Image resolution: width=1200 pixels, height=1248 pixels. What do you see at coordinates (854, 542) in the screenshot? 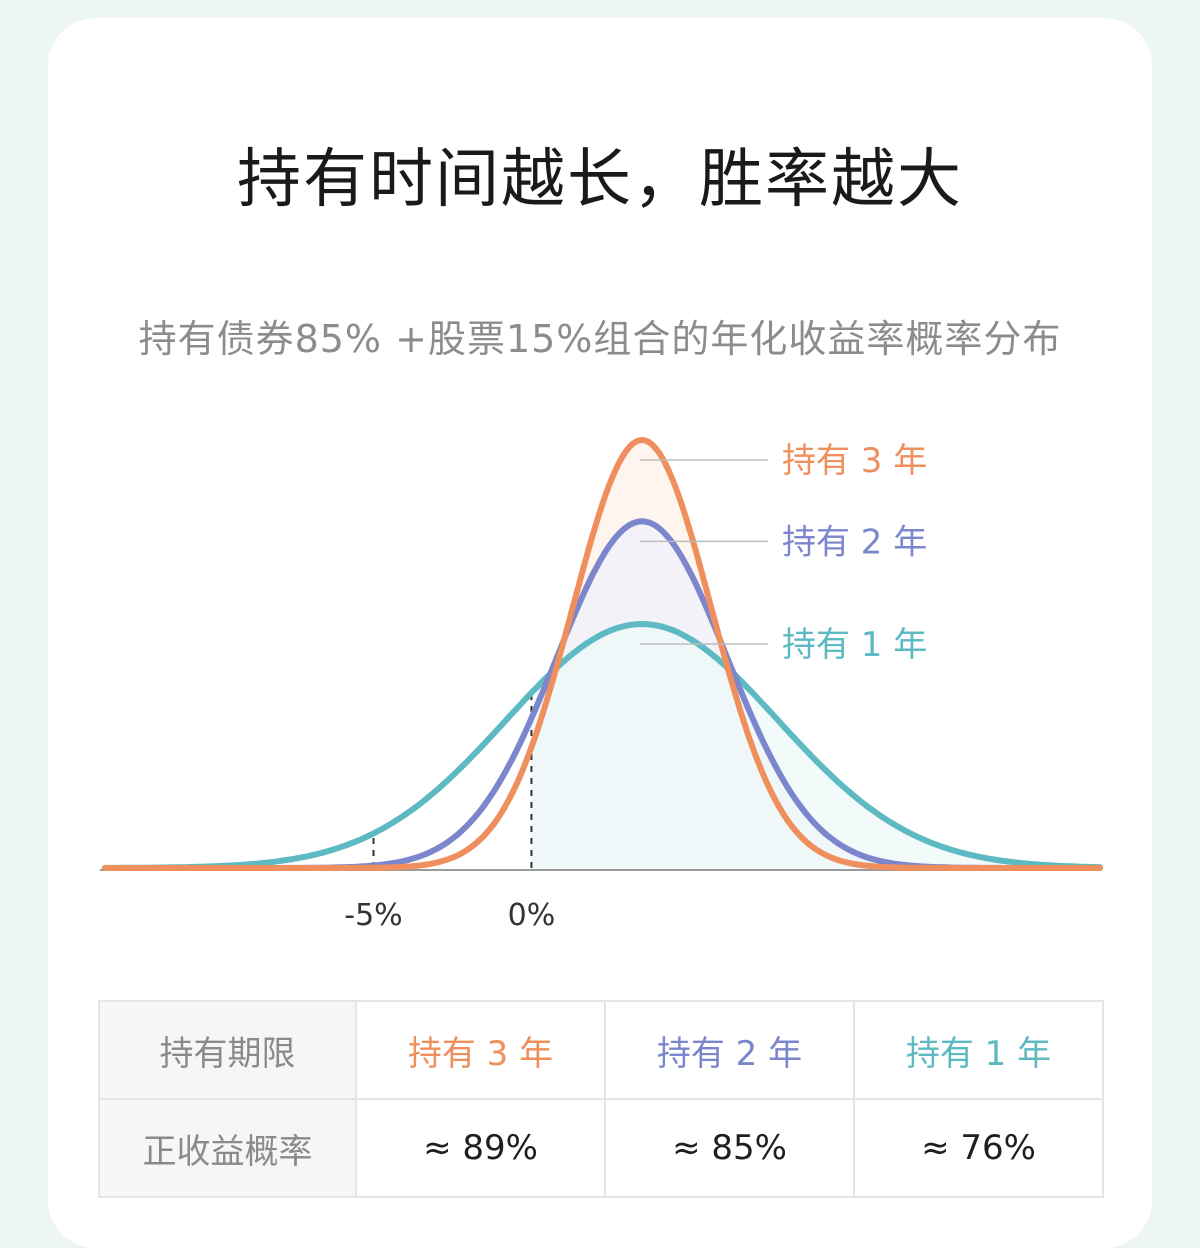
I see `legend-label-year2: 持有 2 年` at bounding box center [854, 542].